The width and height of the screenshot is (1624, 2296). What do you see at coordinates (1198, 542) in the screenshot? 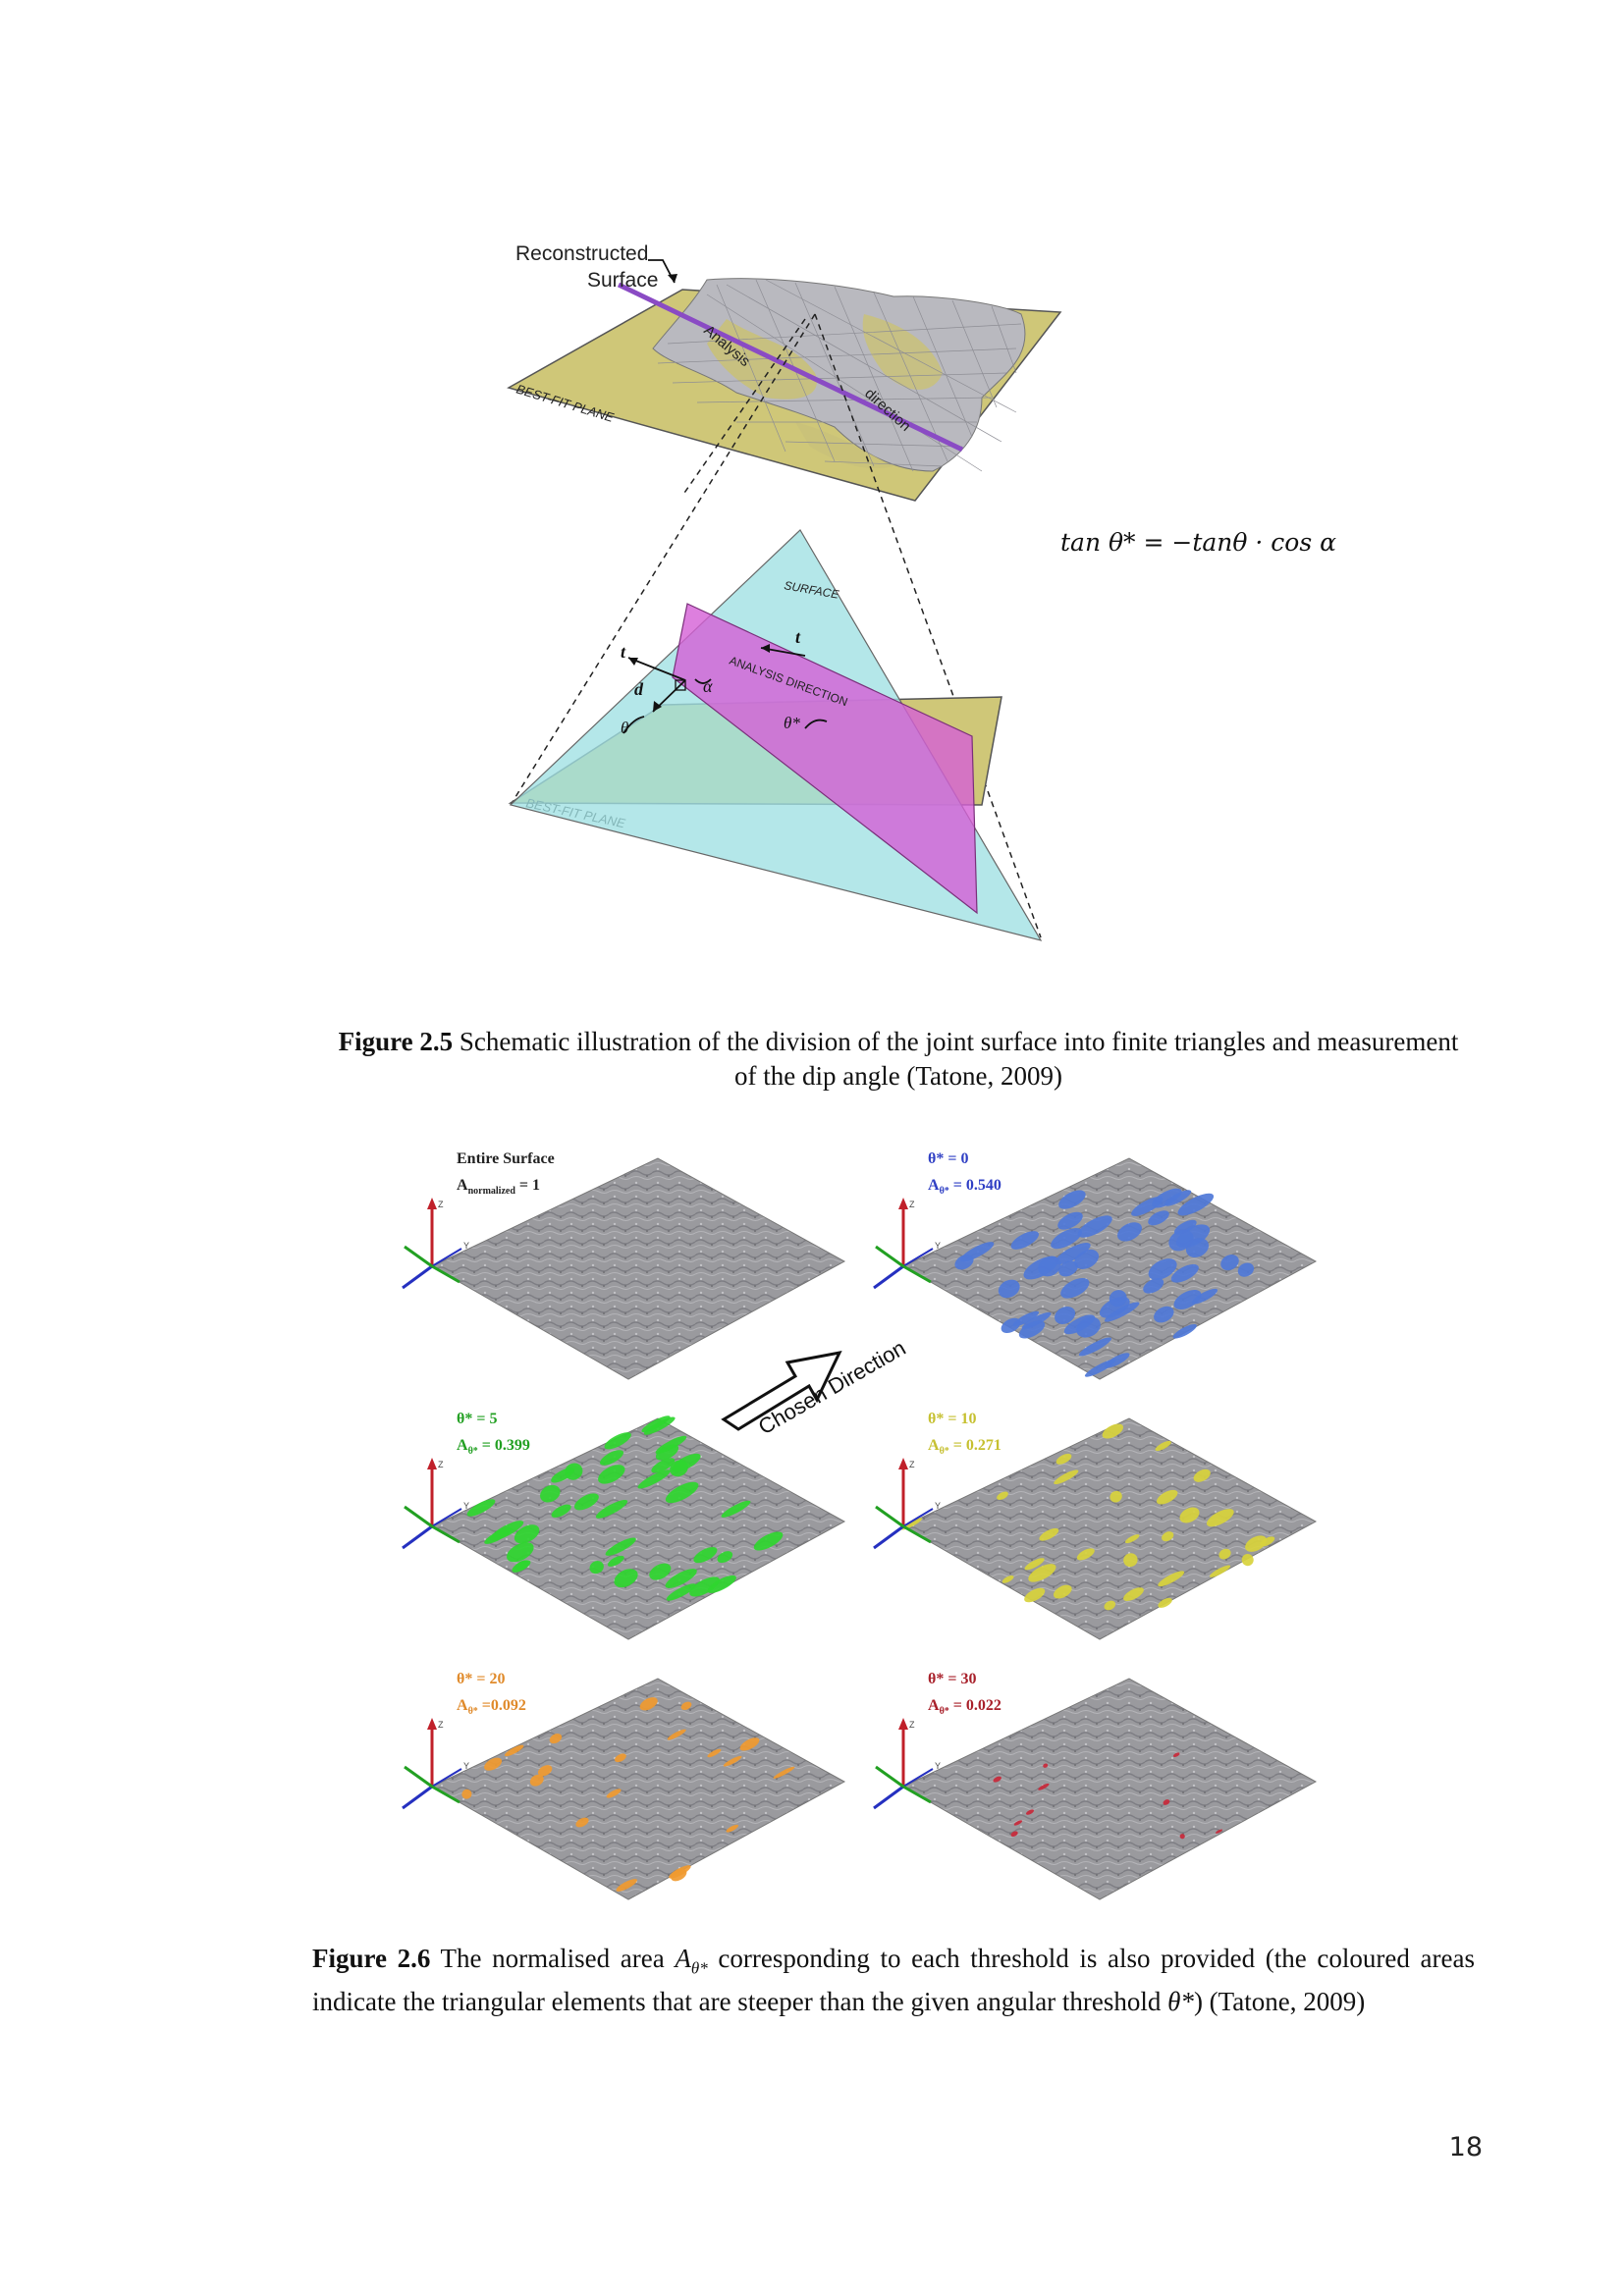
I see `dip-angle-formula: tan θ* = −tanθ · cos α` at bounding box center [1198, 542].